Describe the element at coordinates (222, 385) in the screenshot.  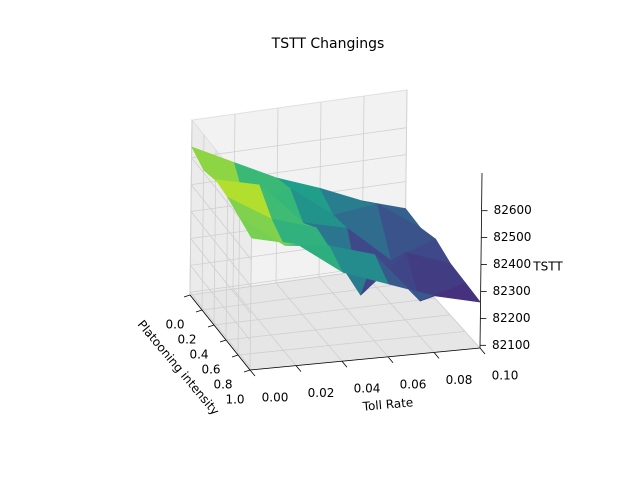
I see `y-tick-label: 0.8` at that location.